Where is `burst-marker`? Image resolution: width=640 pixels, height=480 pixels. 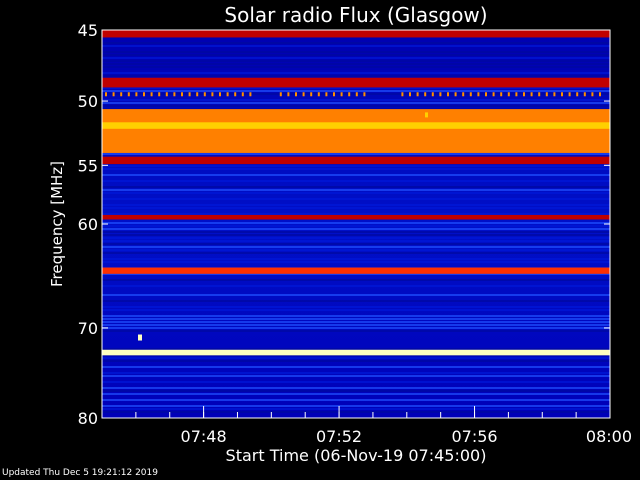 burst-marker is located at coordinates (426, 115).